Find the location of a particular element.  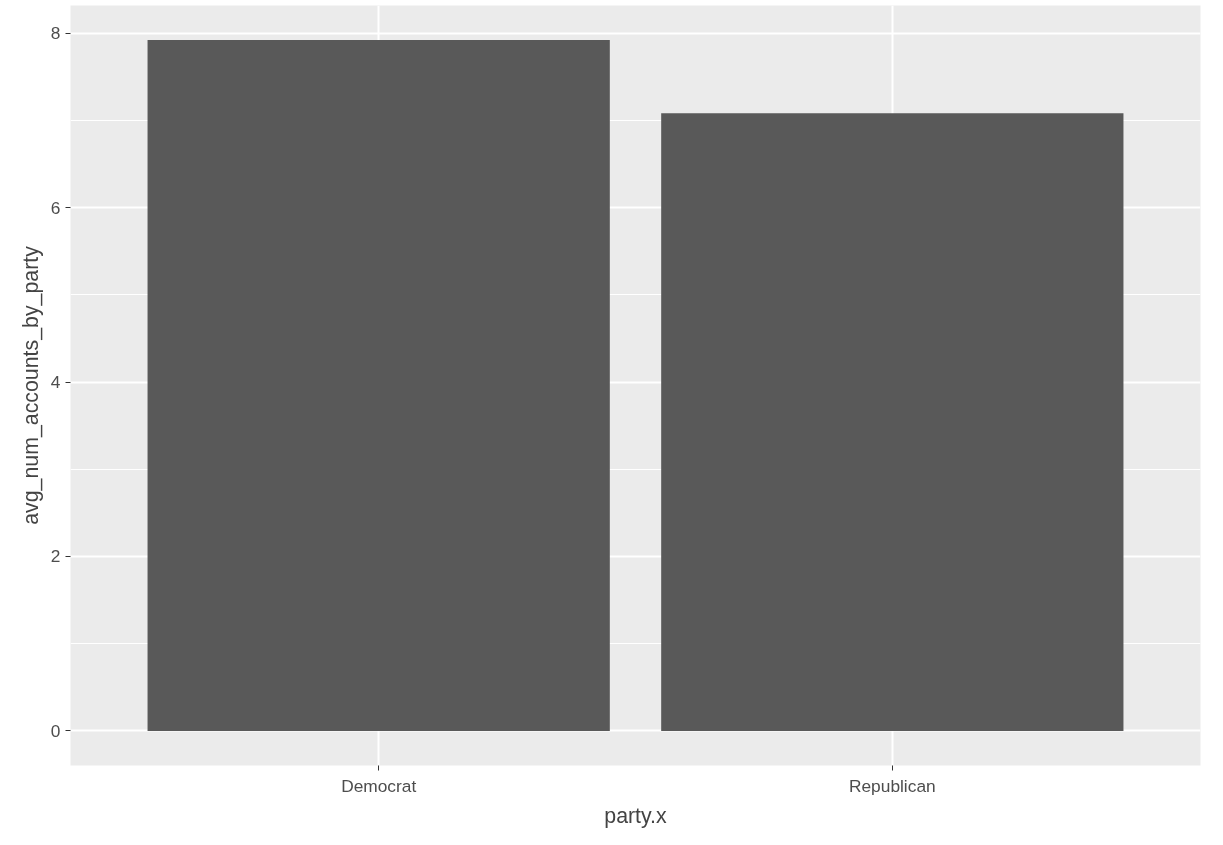

x-tick-label: Republican is located at coordinates (892, 785).